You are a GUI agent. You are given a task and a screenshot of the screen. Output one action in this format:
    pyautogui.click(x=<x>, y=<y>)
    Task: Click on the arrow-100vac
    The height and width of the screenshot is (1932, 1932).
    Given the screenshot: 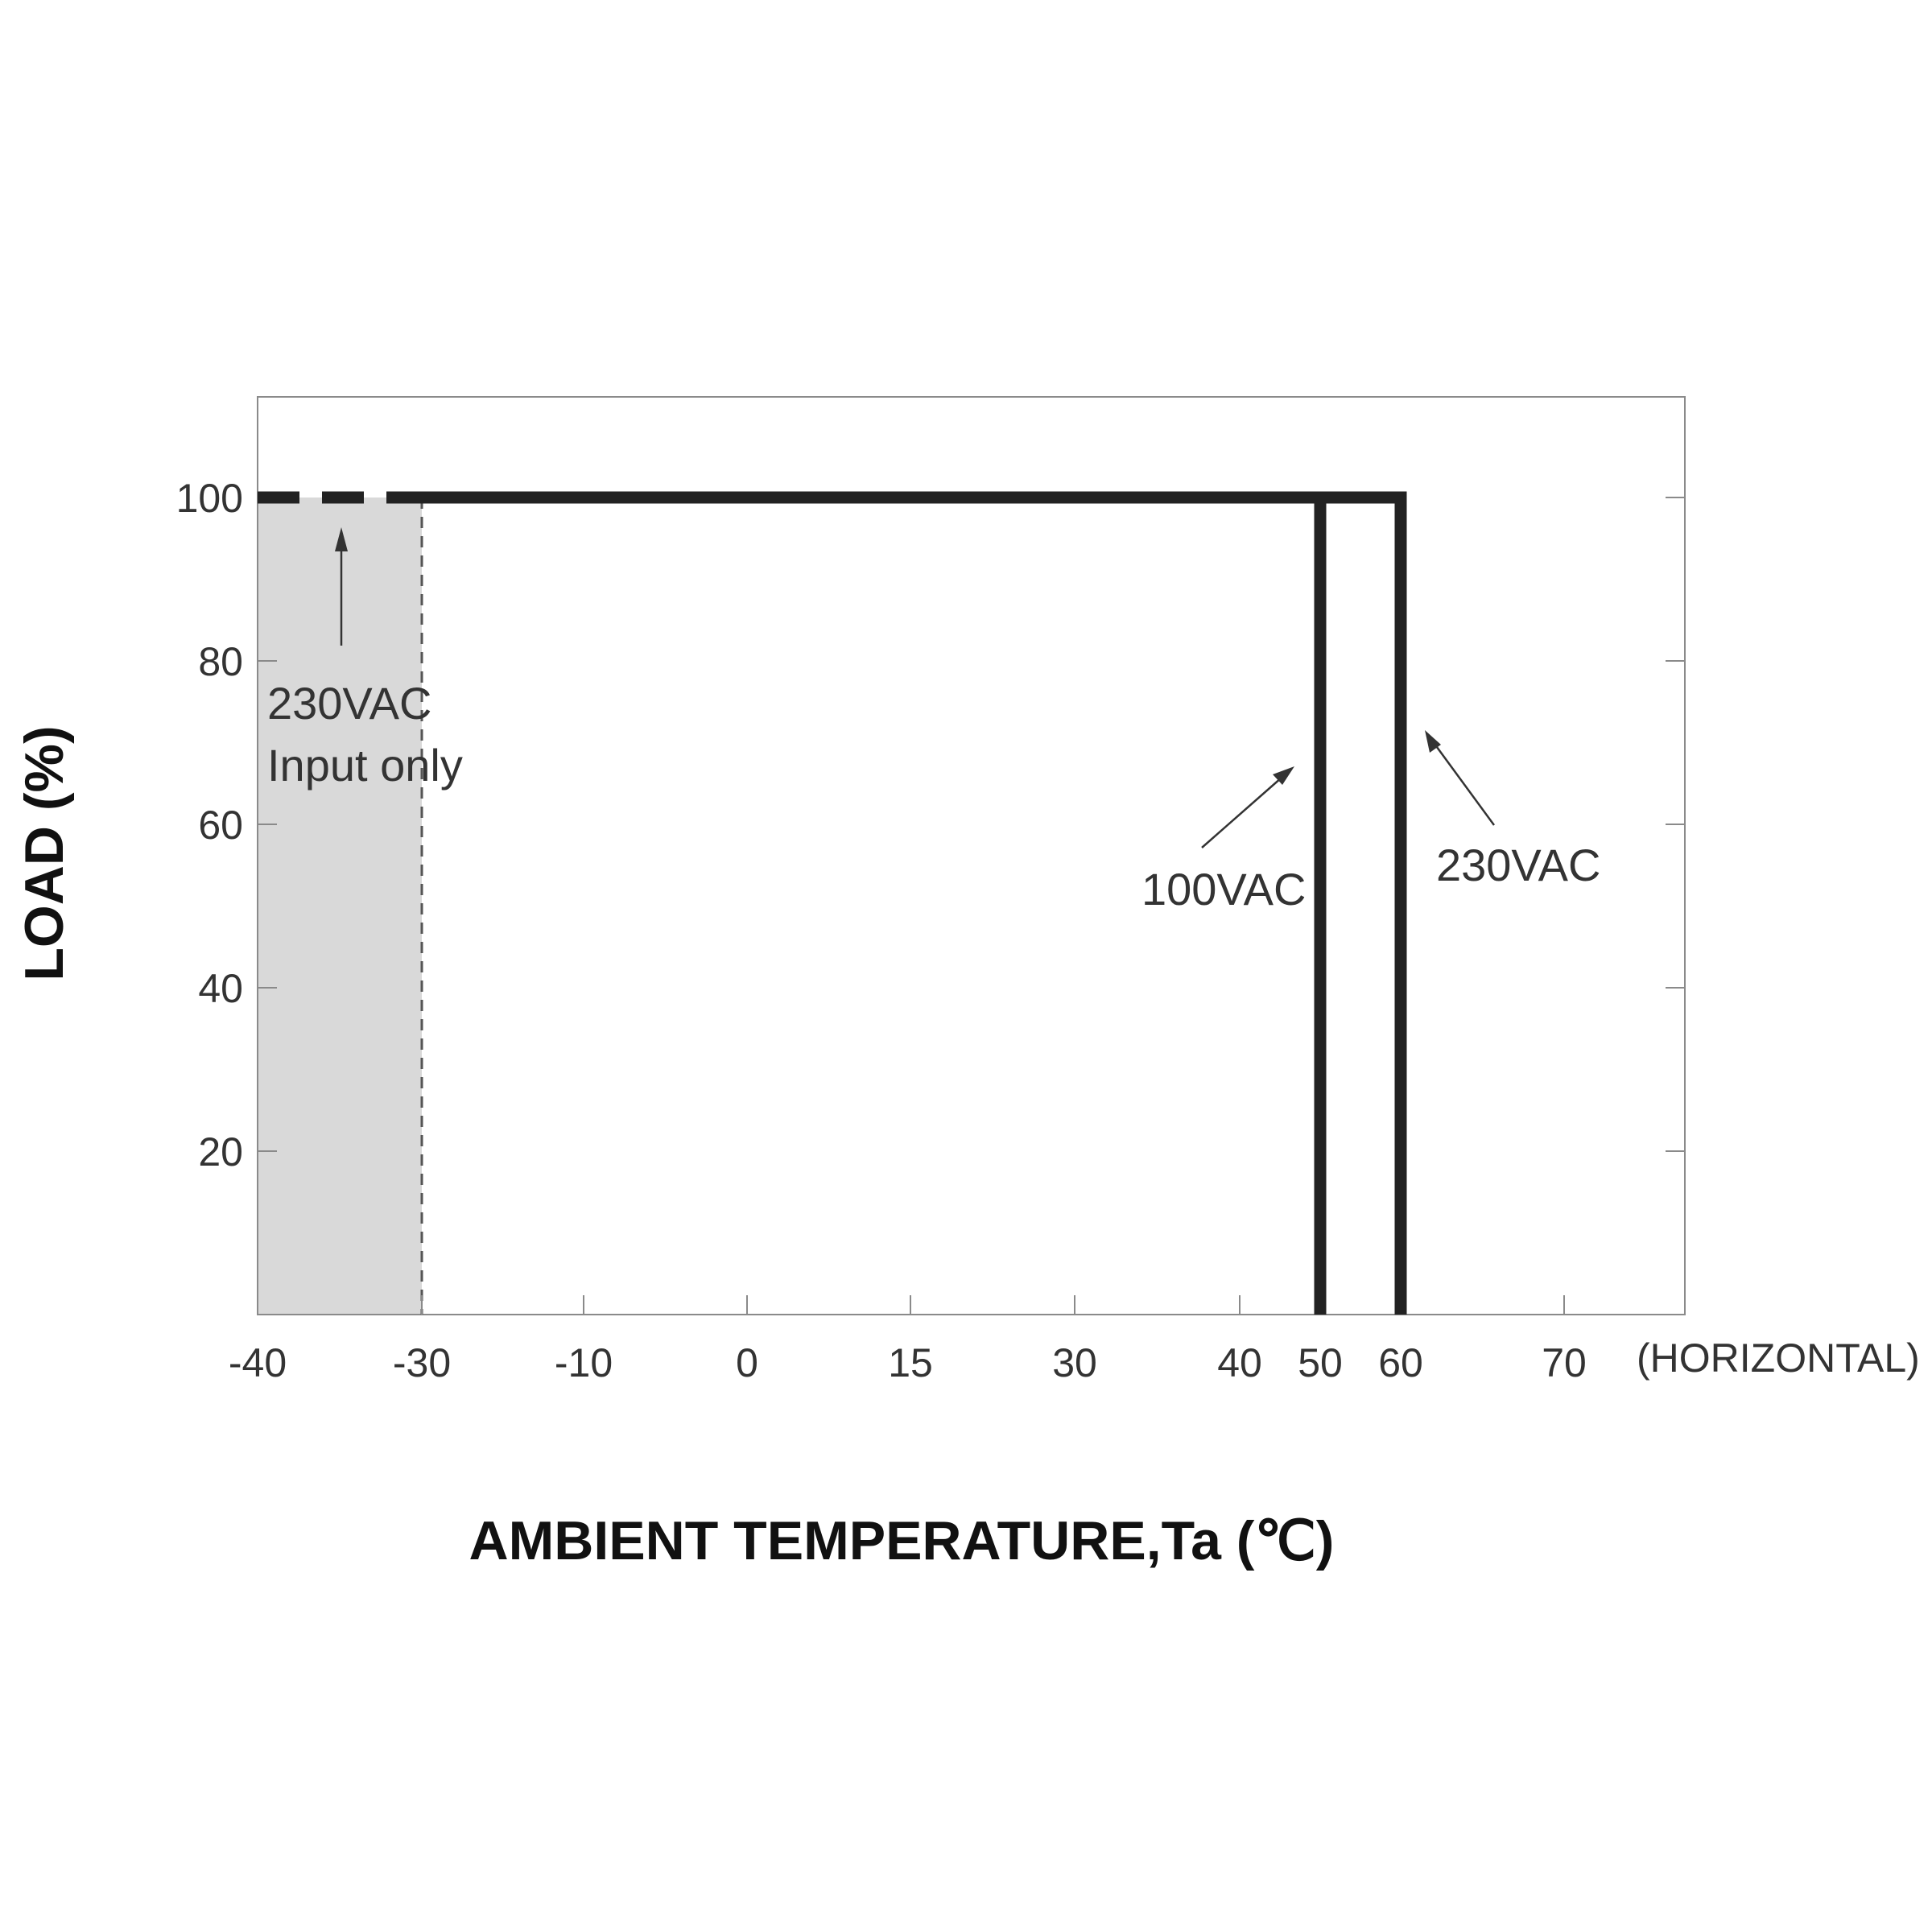 What is the action you would take?
    pyautogui.click(x=1241, y=812)
    